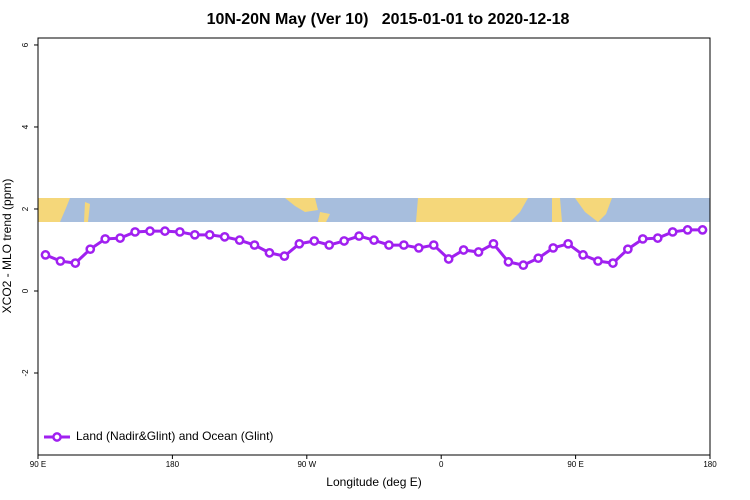  I want to click on y-tick-label: 0, so click(25, 290).